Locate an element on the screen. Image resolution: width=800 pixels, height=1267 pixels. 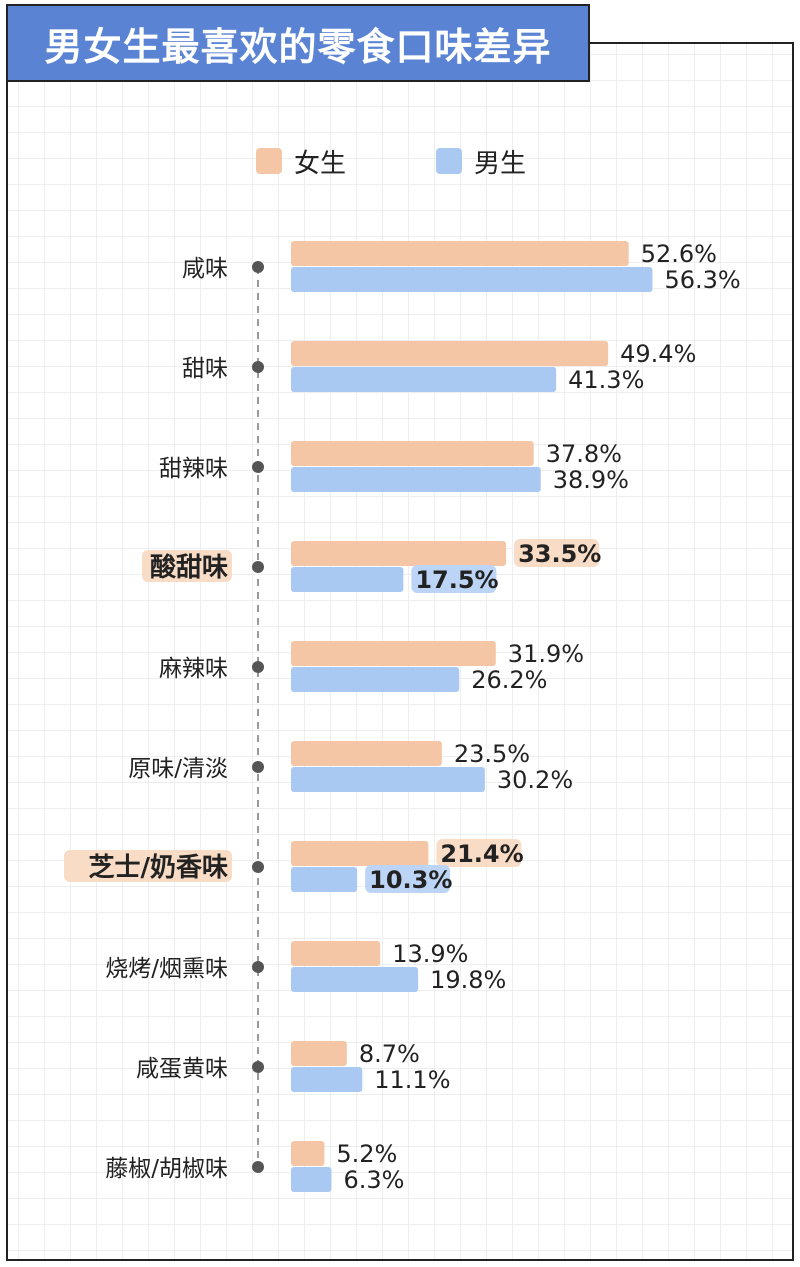
category-label: 甜味 is located at coordinates (205, 369).